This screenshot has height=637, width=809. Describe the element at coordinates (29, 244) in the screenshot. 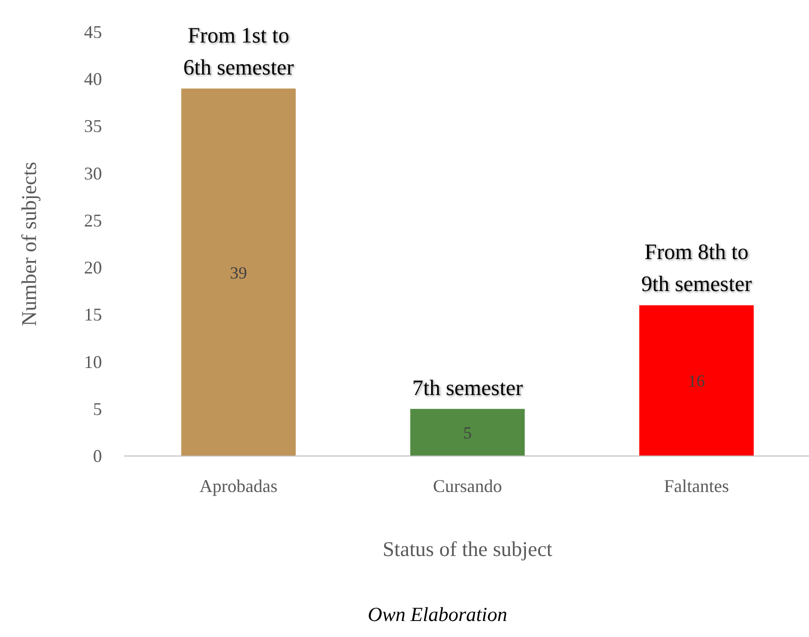

I see `y-axis-title: Number of subjects` at that location.